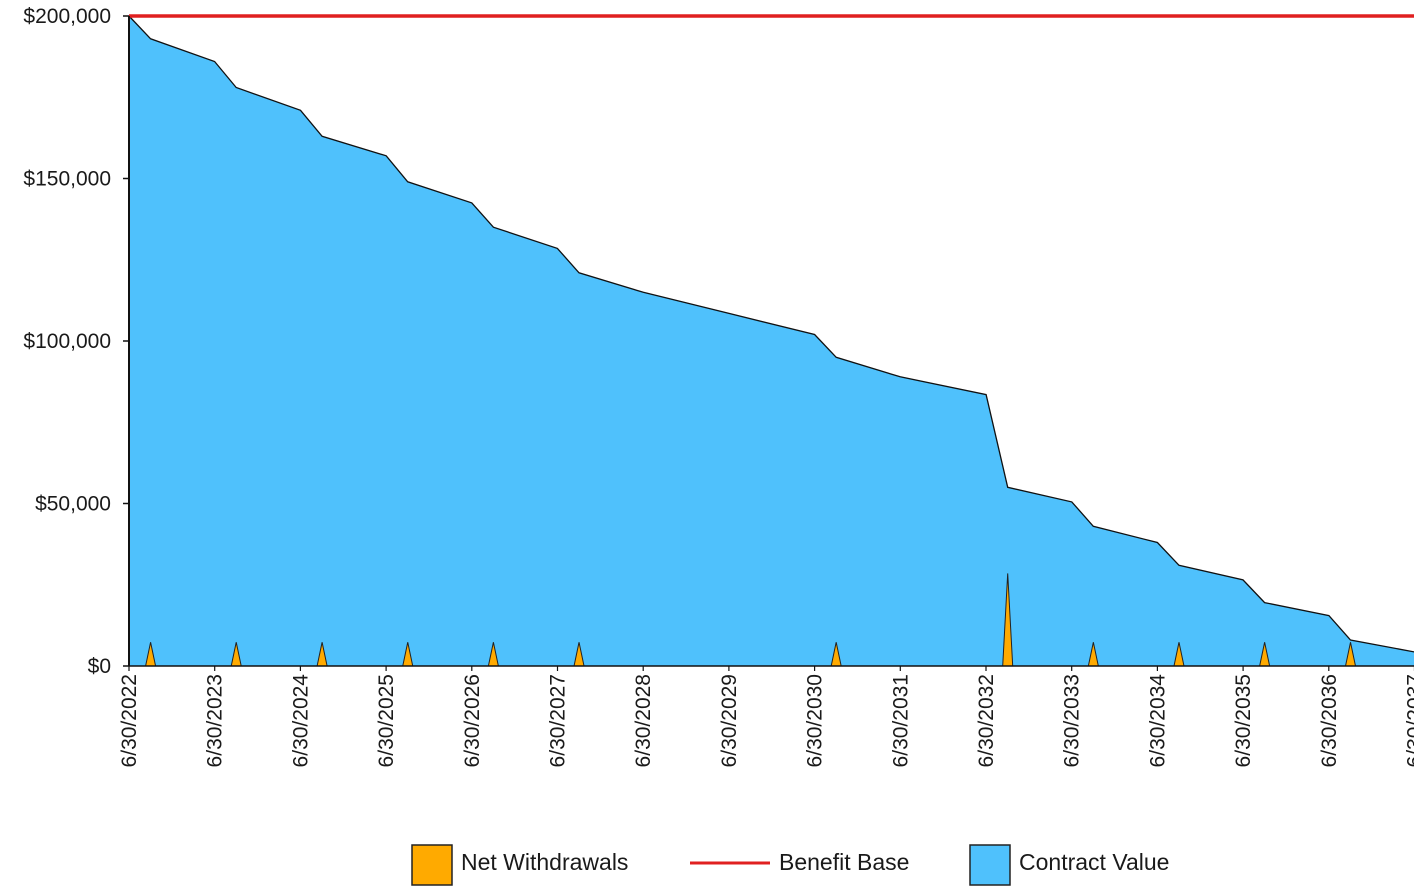 Image resolution: width=1414 pixels, height=886 pixels. What do you see at coordinates (815, 720) in the screenshot?
I see `x-tick-label-6-30-2030: 6/30/2030` at bounding box center [815, 720].